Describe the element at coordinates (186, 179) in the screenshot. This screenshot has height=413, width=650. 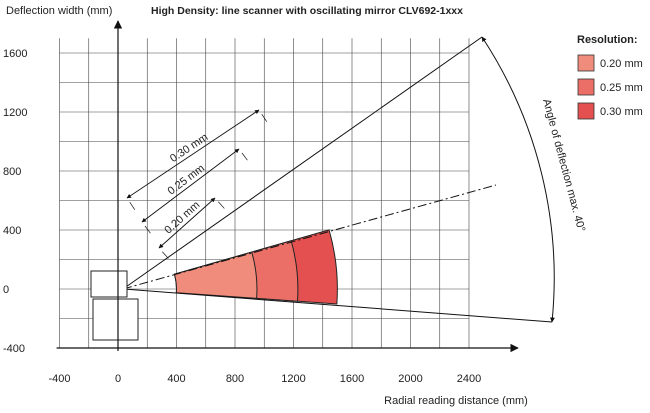
I see `range-dim-label: 0.25 mm` at that location.